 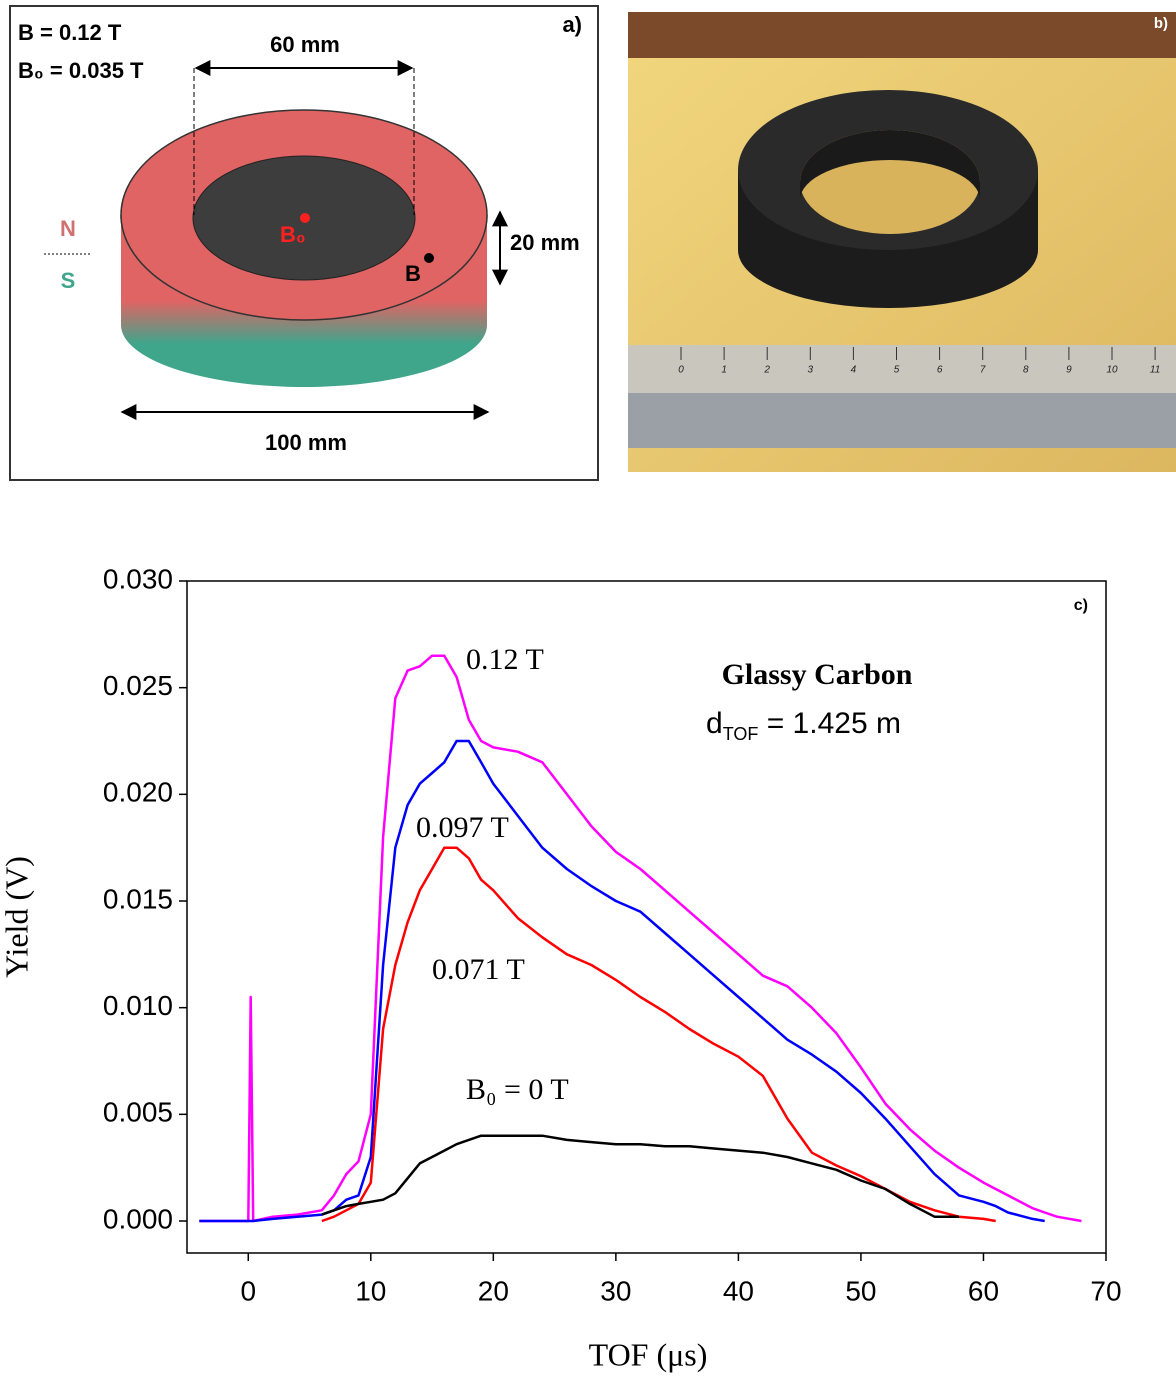 I want to click on y-tick-label: 0.015, so click(x=138, y=898).